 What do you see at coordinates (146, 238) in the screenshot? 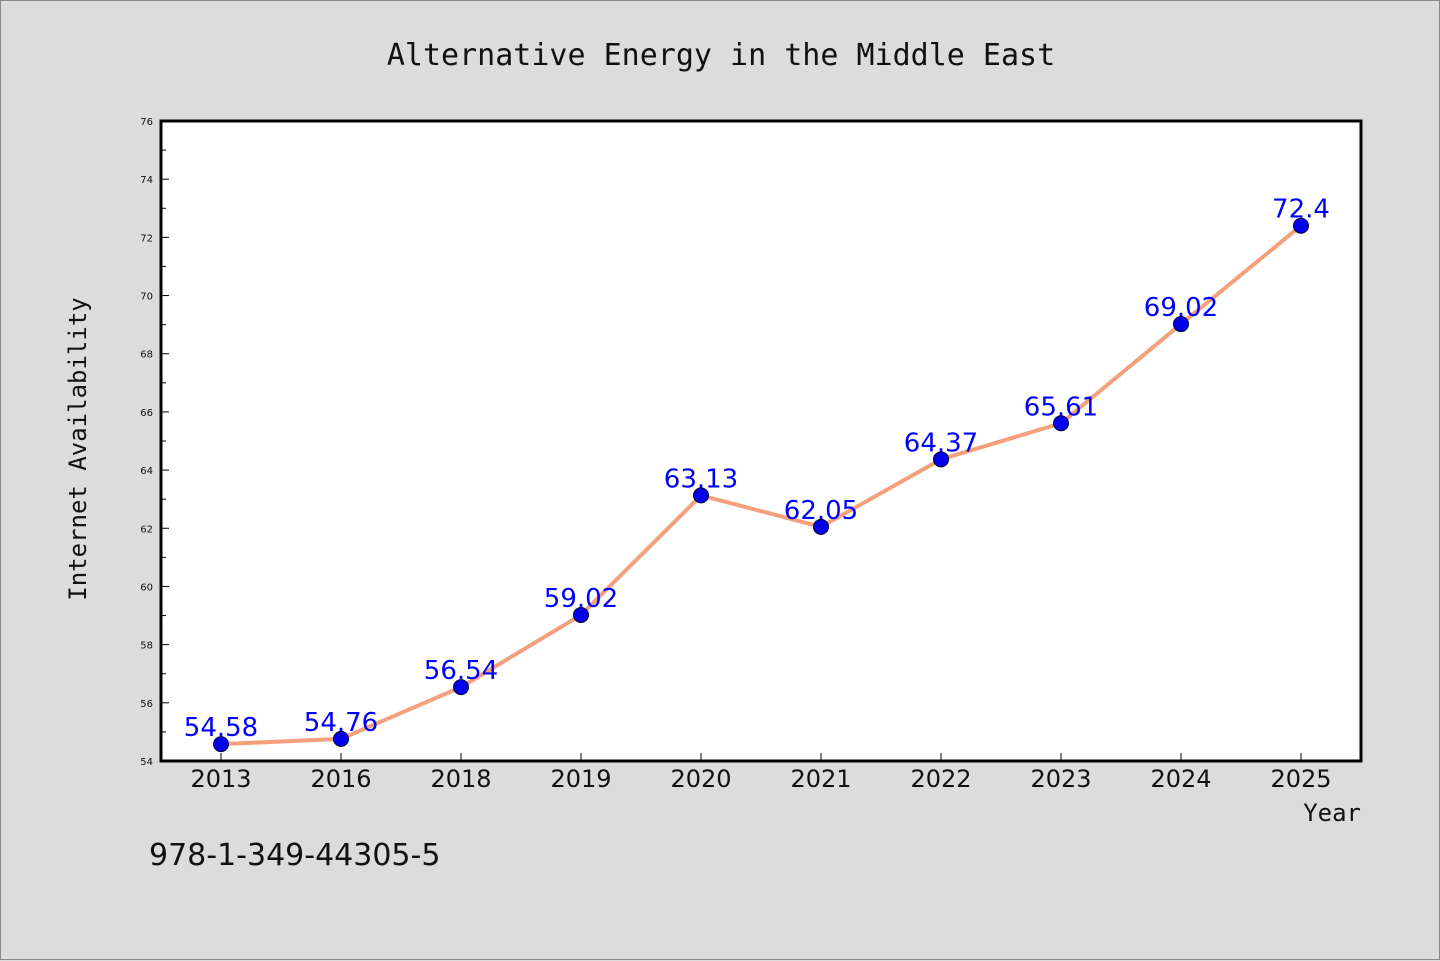
I see `y-tick-label: 72` at bounding box center [146, 238].